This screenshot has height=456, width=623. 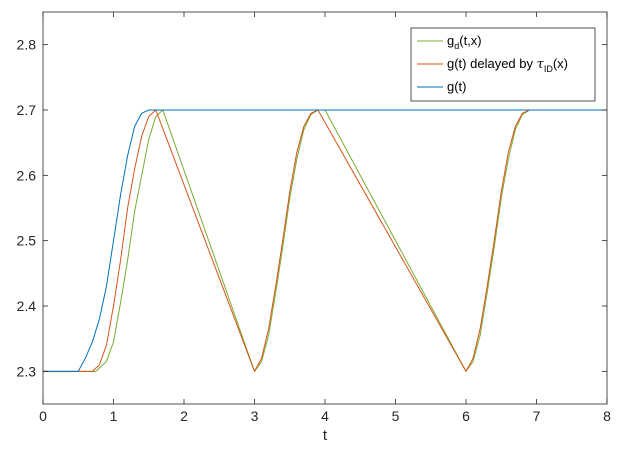 What do you see at coordinates (27, 241) in the screenshot?
I see `y-tick-label: 2.5` at bounding box center [27, 241].